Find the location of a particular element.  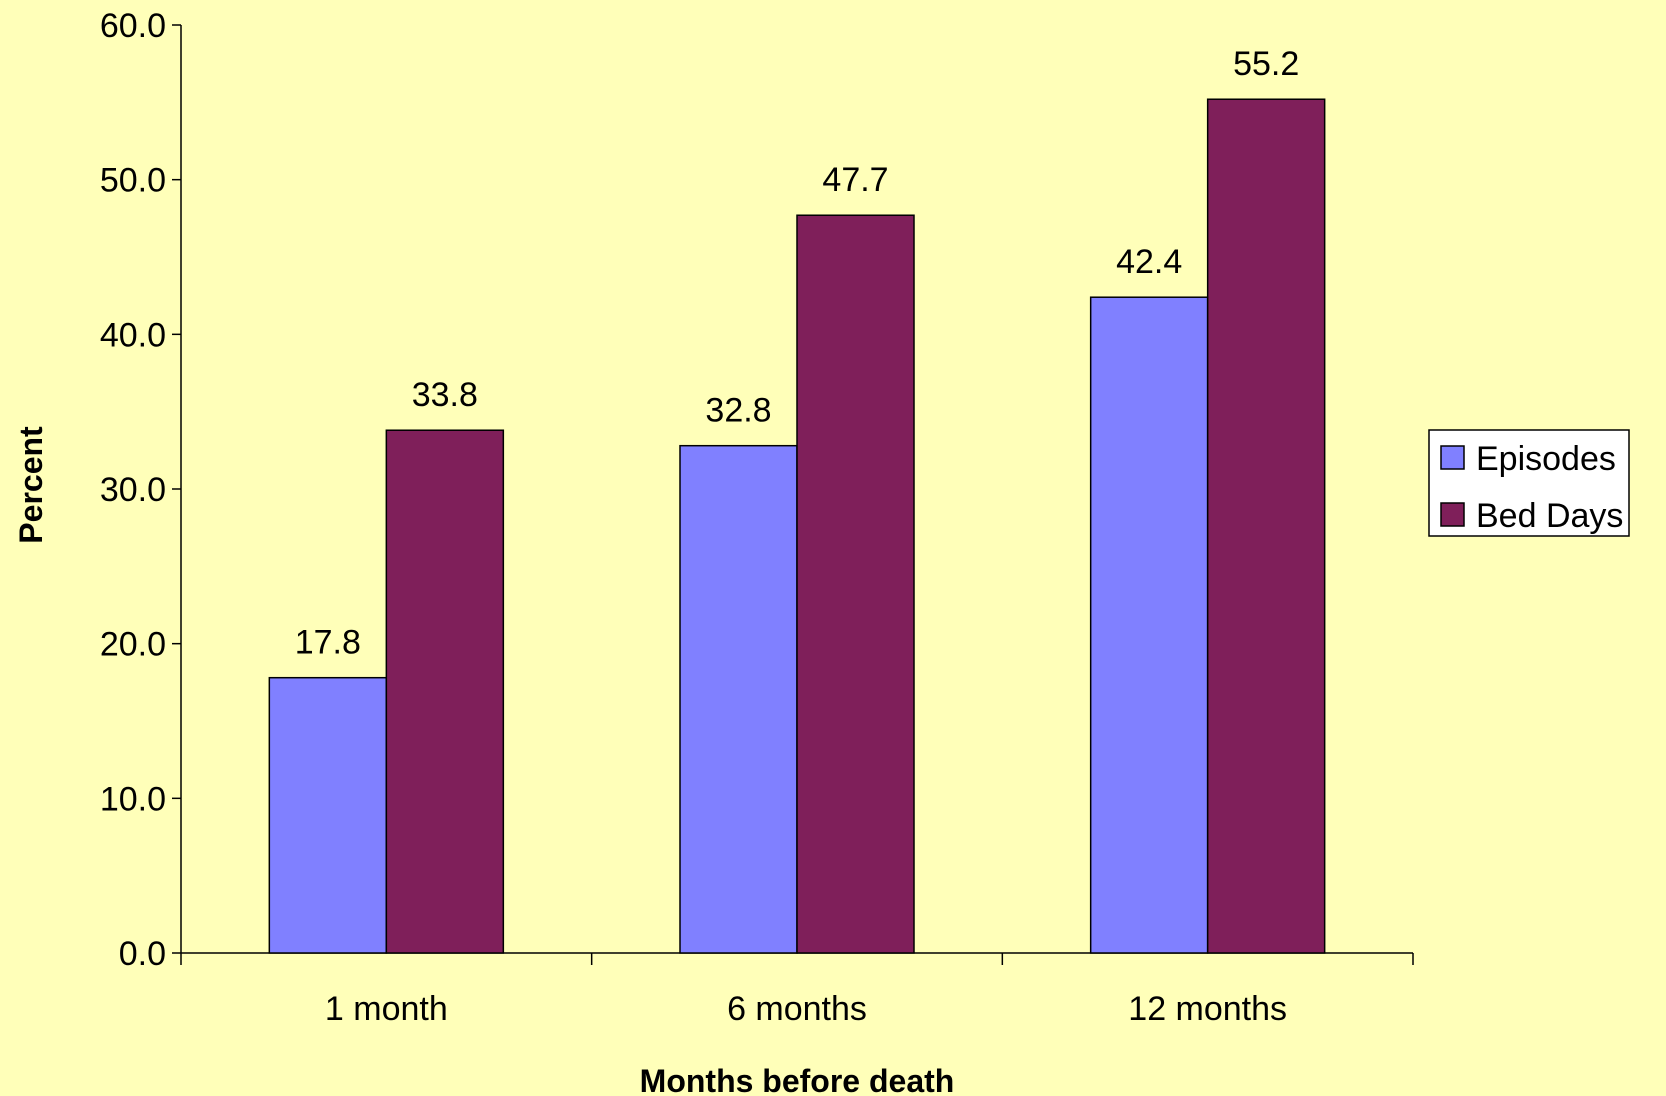

legend-swatch-bed-days is located at coordinates (1452, 514).